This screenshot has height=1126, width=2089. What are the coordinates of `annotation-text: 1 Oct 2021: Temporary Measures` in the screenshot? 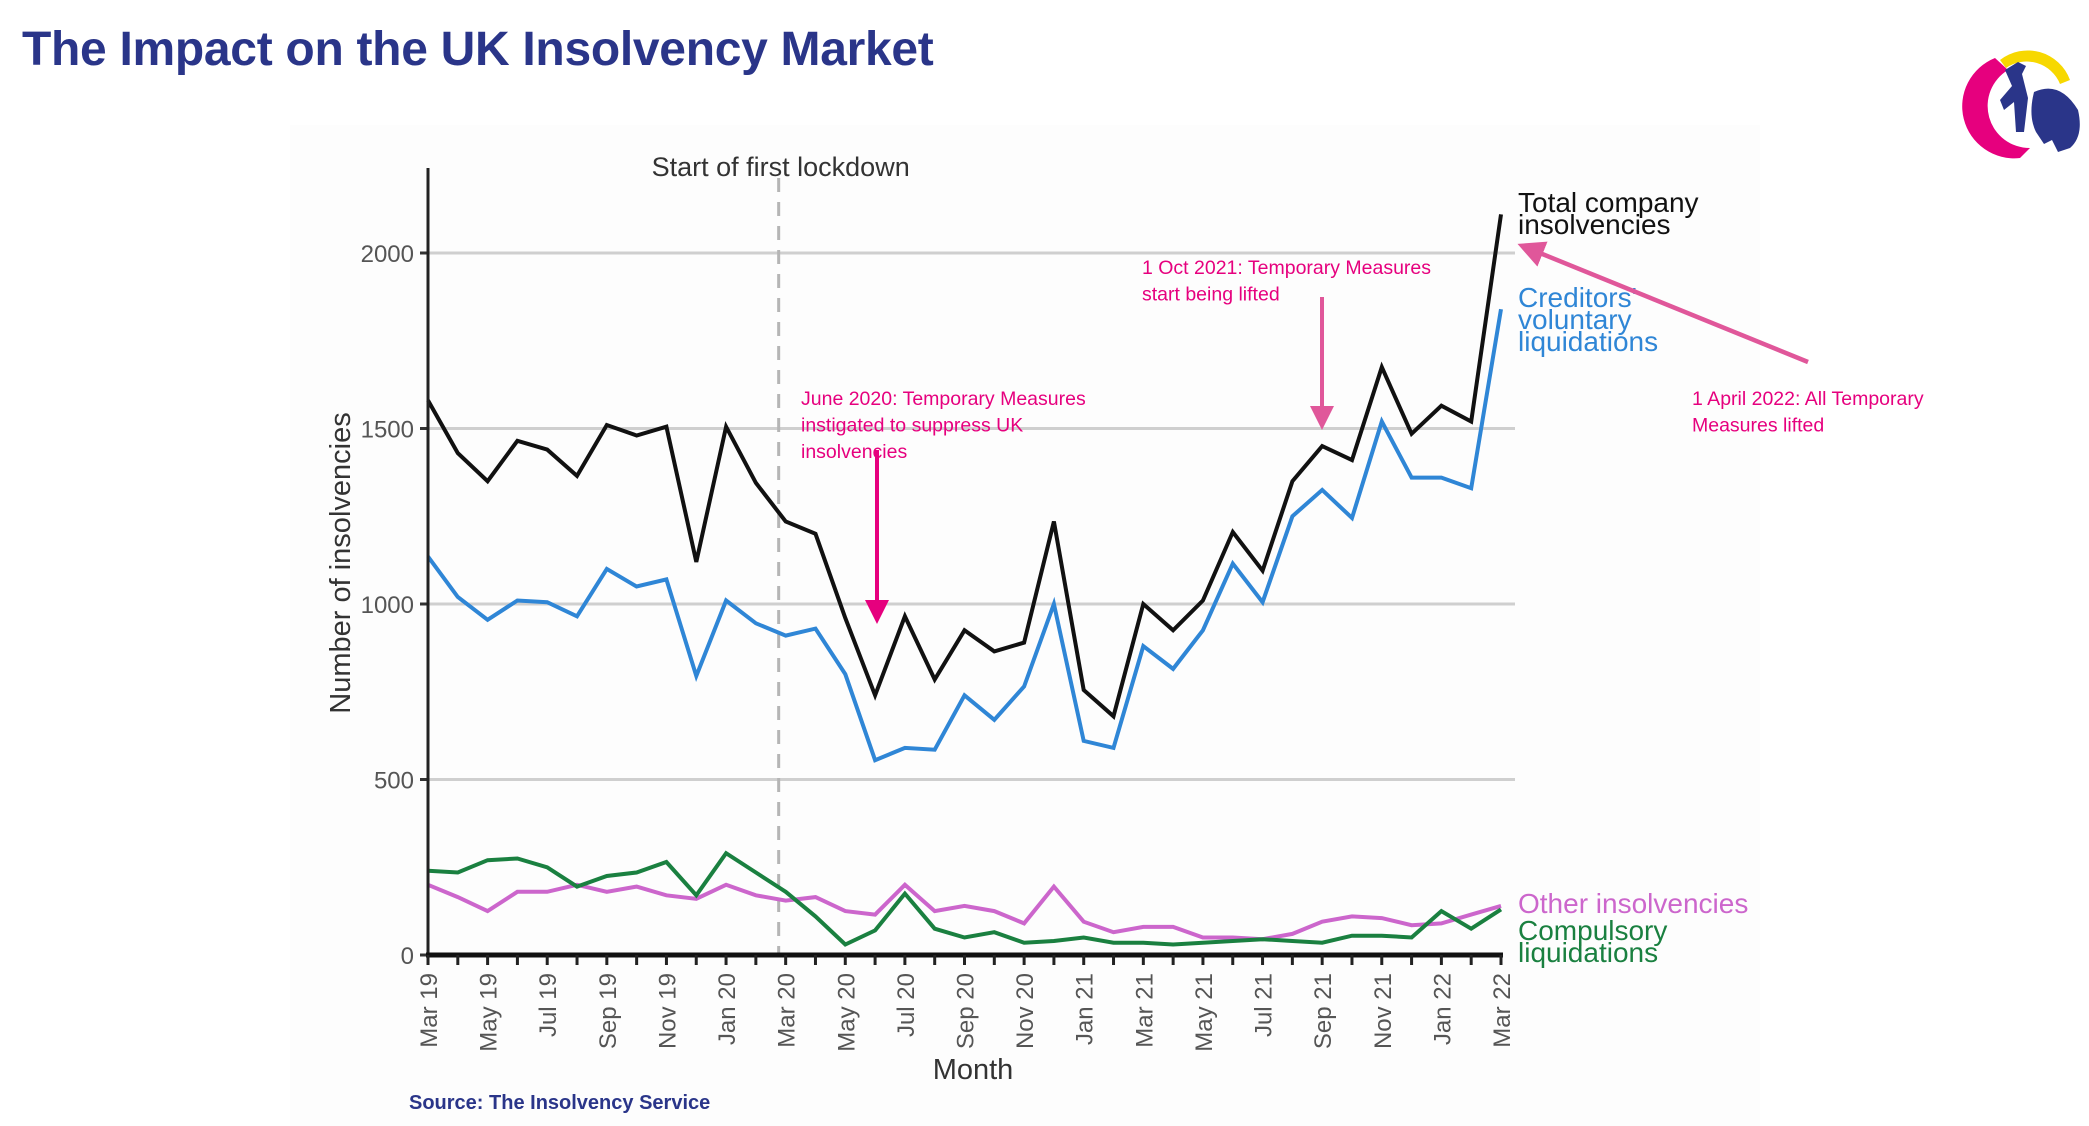 It's located at (1286, 268).